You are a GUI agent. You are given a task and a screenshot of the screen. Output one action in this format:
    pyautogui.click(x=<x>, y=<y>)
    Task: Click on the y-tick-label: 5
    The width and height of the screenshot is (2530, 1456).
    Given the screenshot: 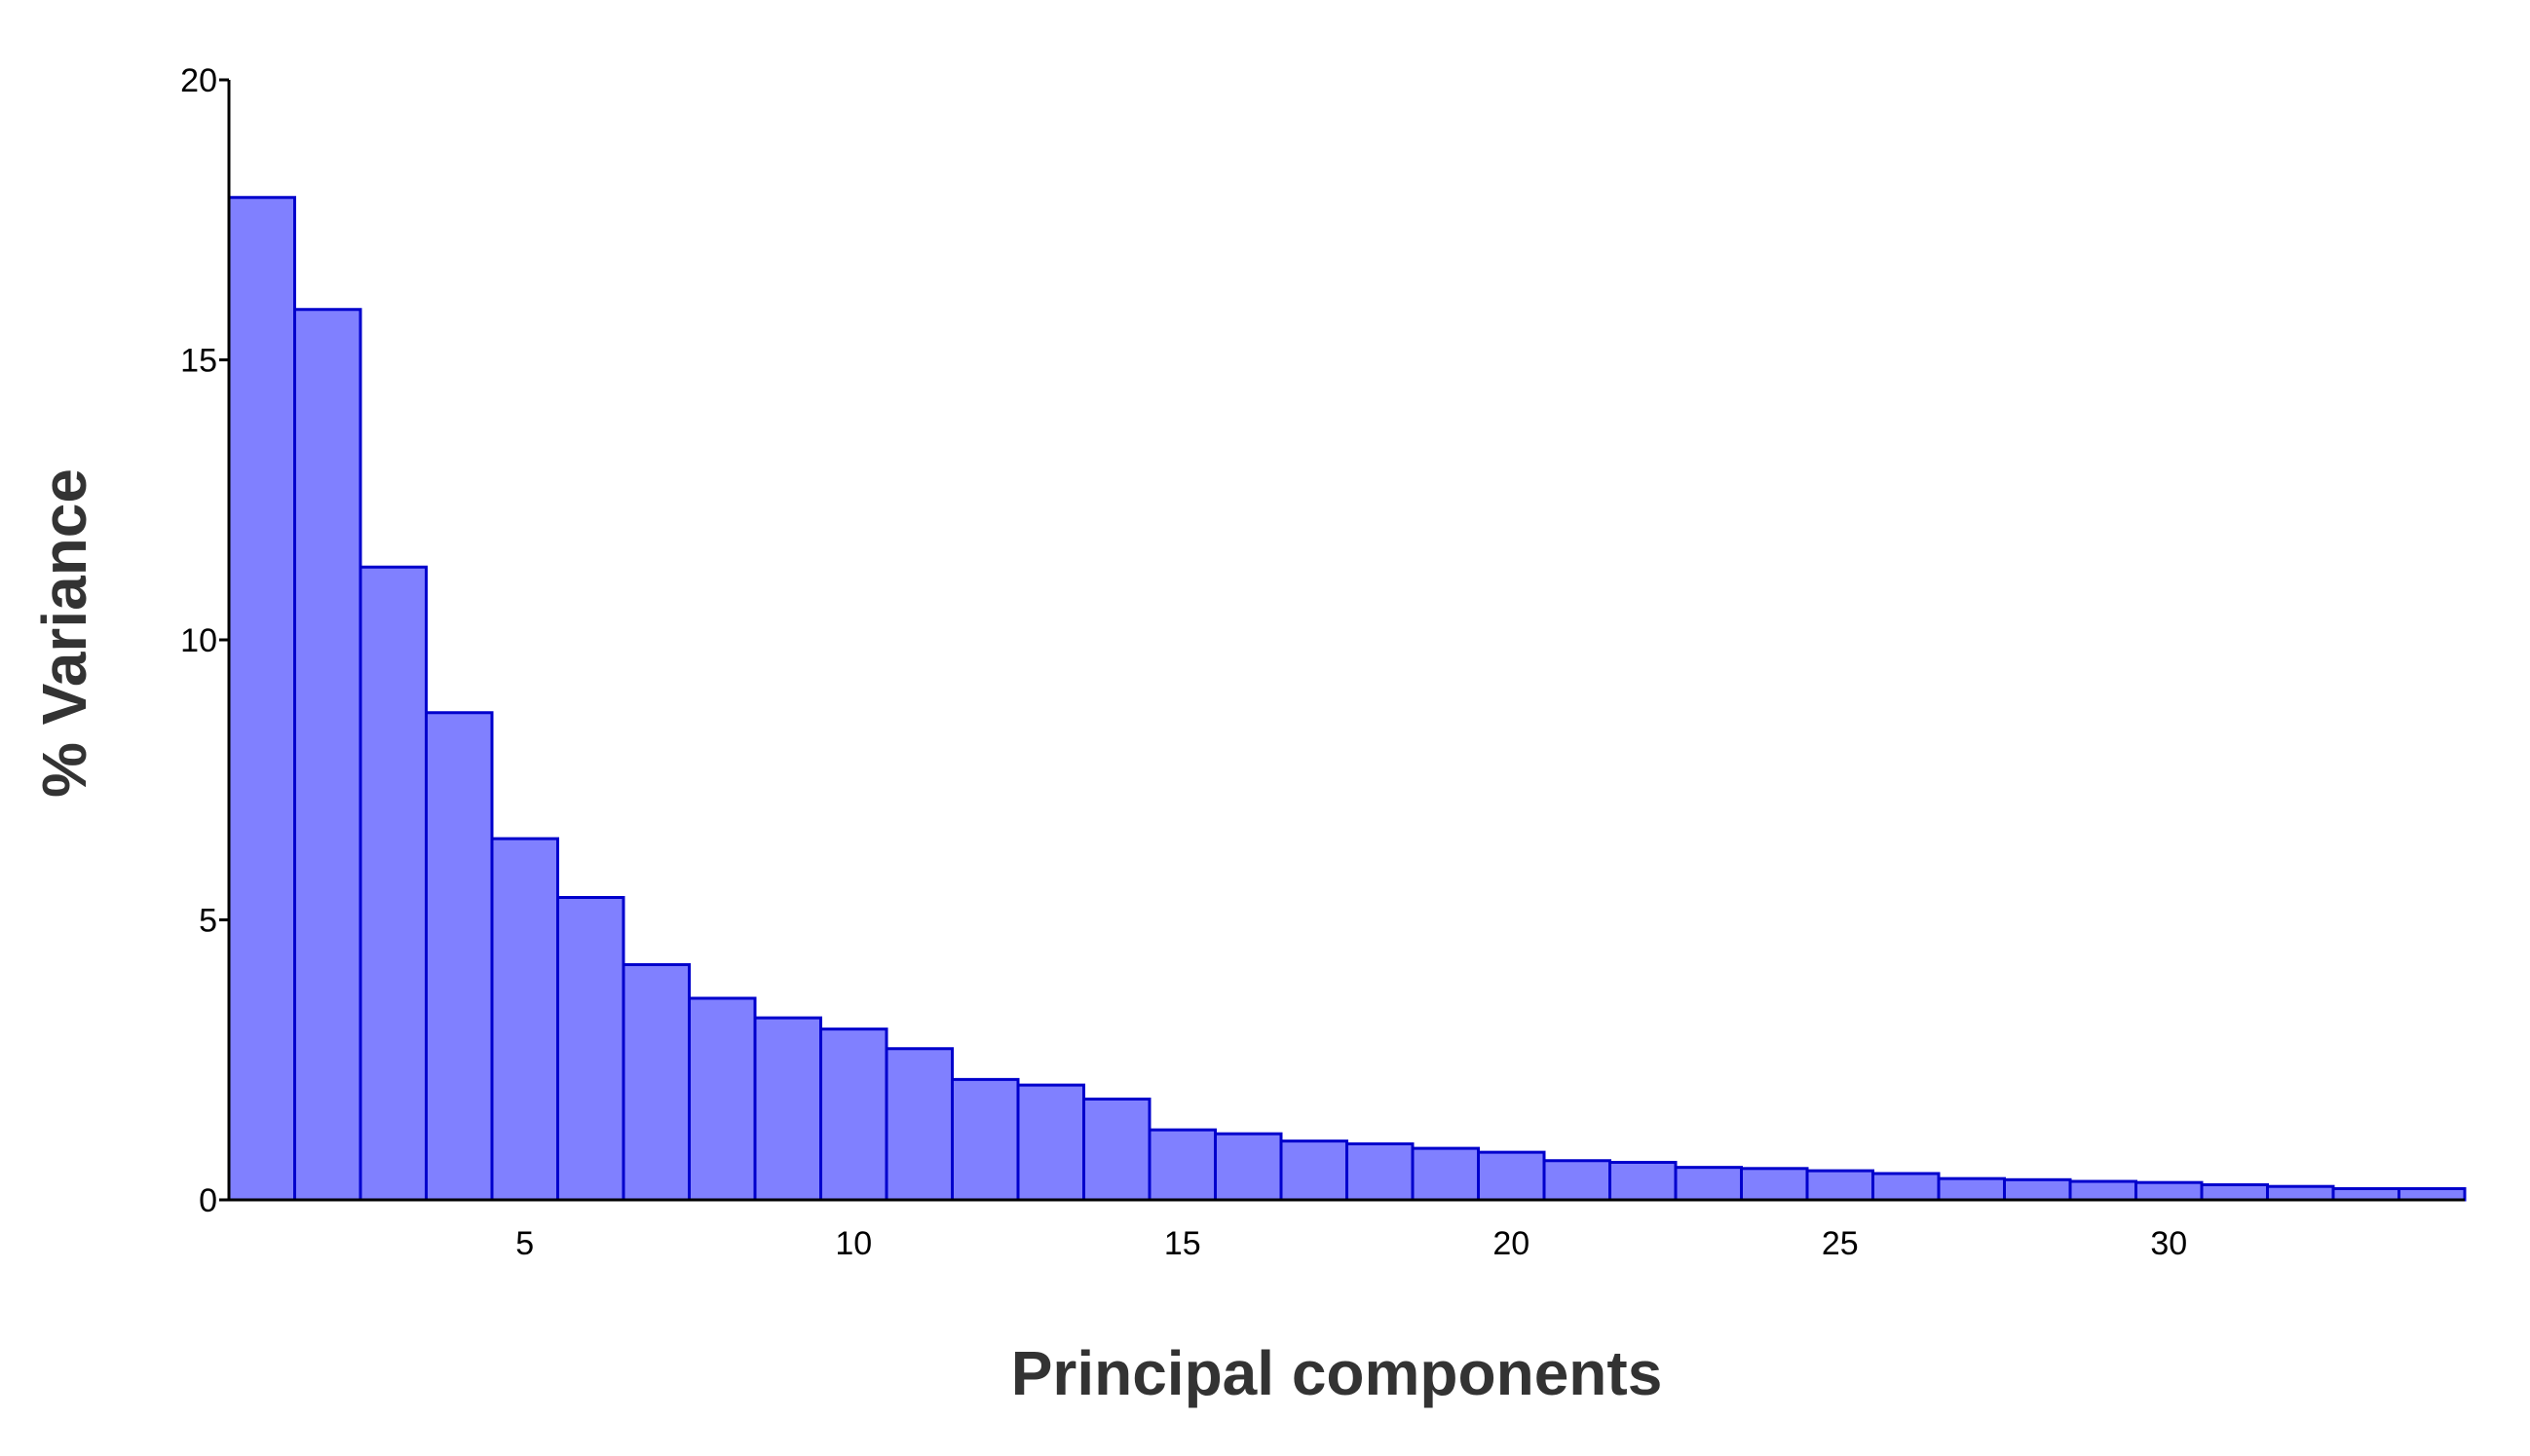 What is the action you would take?
    pyautogui.click(x=208, y=921)
    